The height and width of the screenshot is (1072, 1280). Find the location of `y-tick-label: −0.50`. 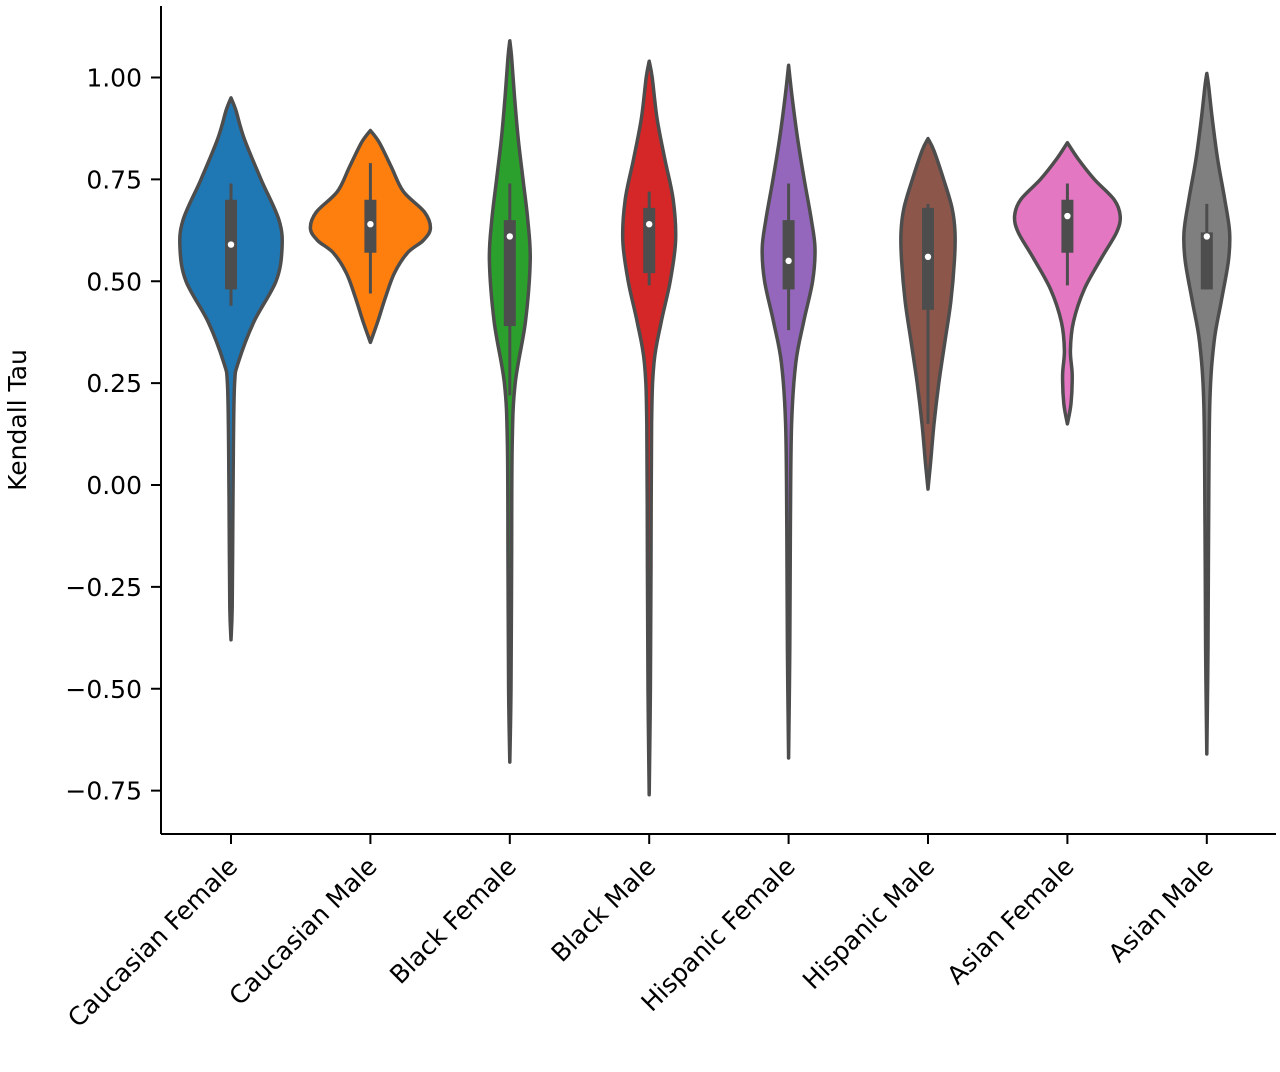

y-tick-label: −0.50 is located at coordinates (103, 689).